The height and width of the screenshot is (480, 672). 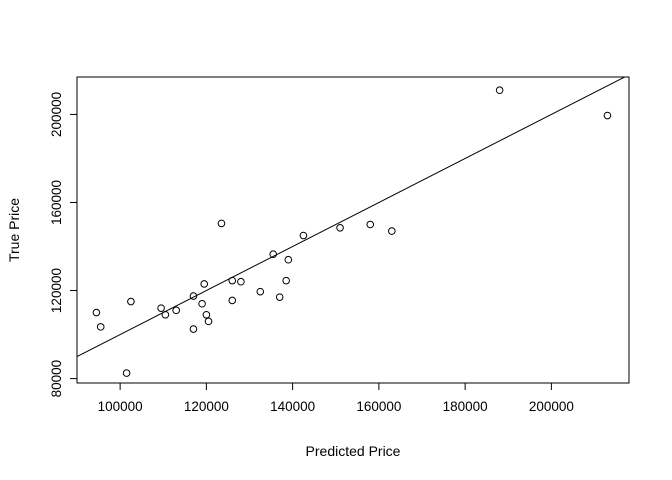 What do you see at coordinates (465, 406) in the screenshot?
I see `x-tick-label: 180000` at bounding box center [465, 406].